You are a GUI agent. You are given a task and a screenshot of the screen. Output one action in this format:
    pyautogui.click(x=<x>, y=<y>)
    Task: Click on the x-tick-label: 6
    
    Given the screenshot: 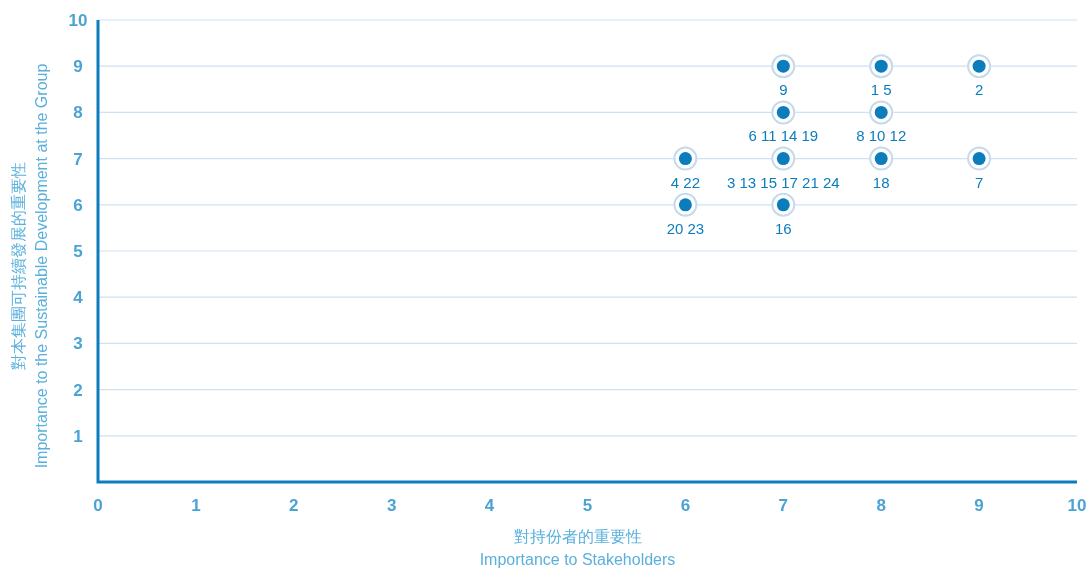 What is the action you would take?
    pyautogui.click(x=685, y=505)
    